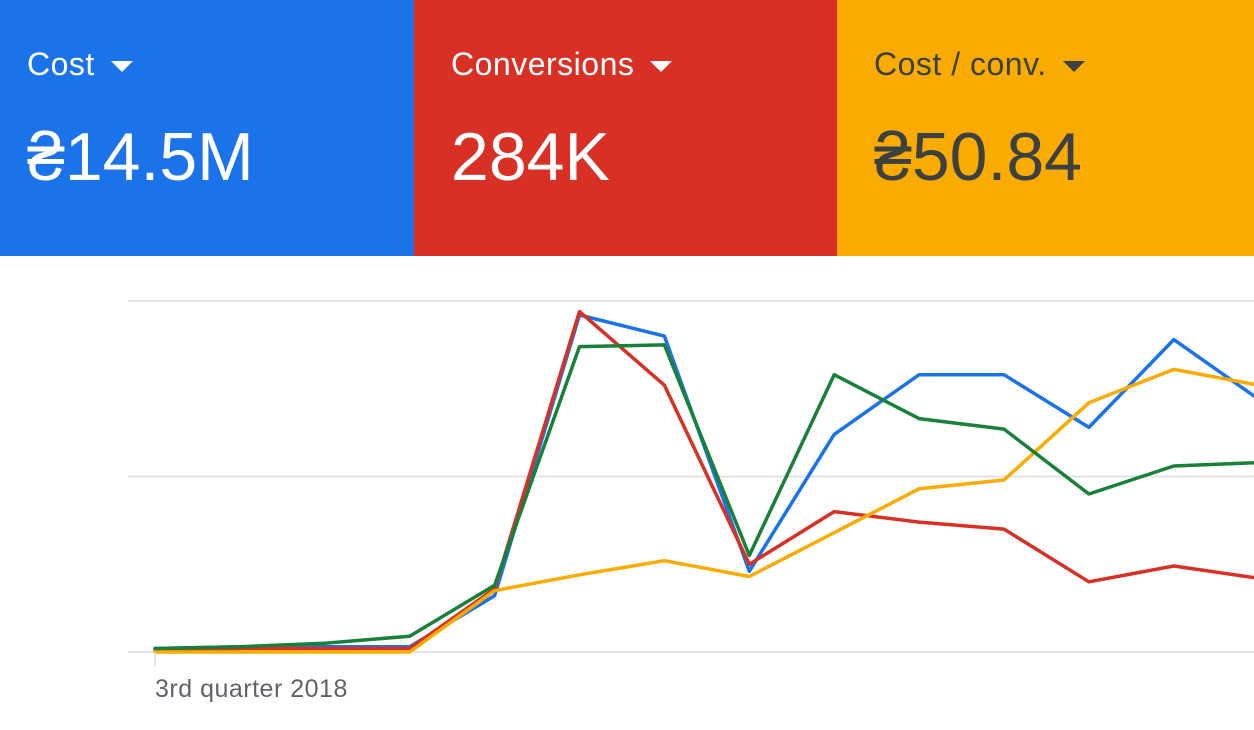  I want to click on cost-per-conv-metric-selector: Cost / conv., so click(979, 64).